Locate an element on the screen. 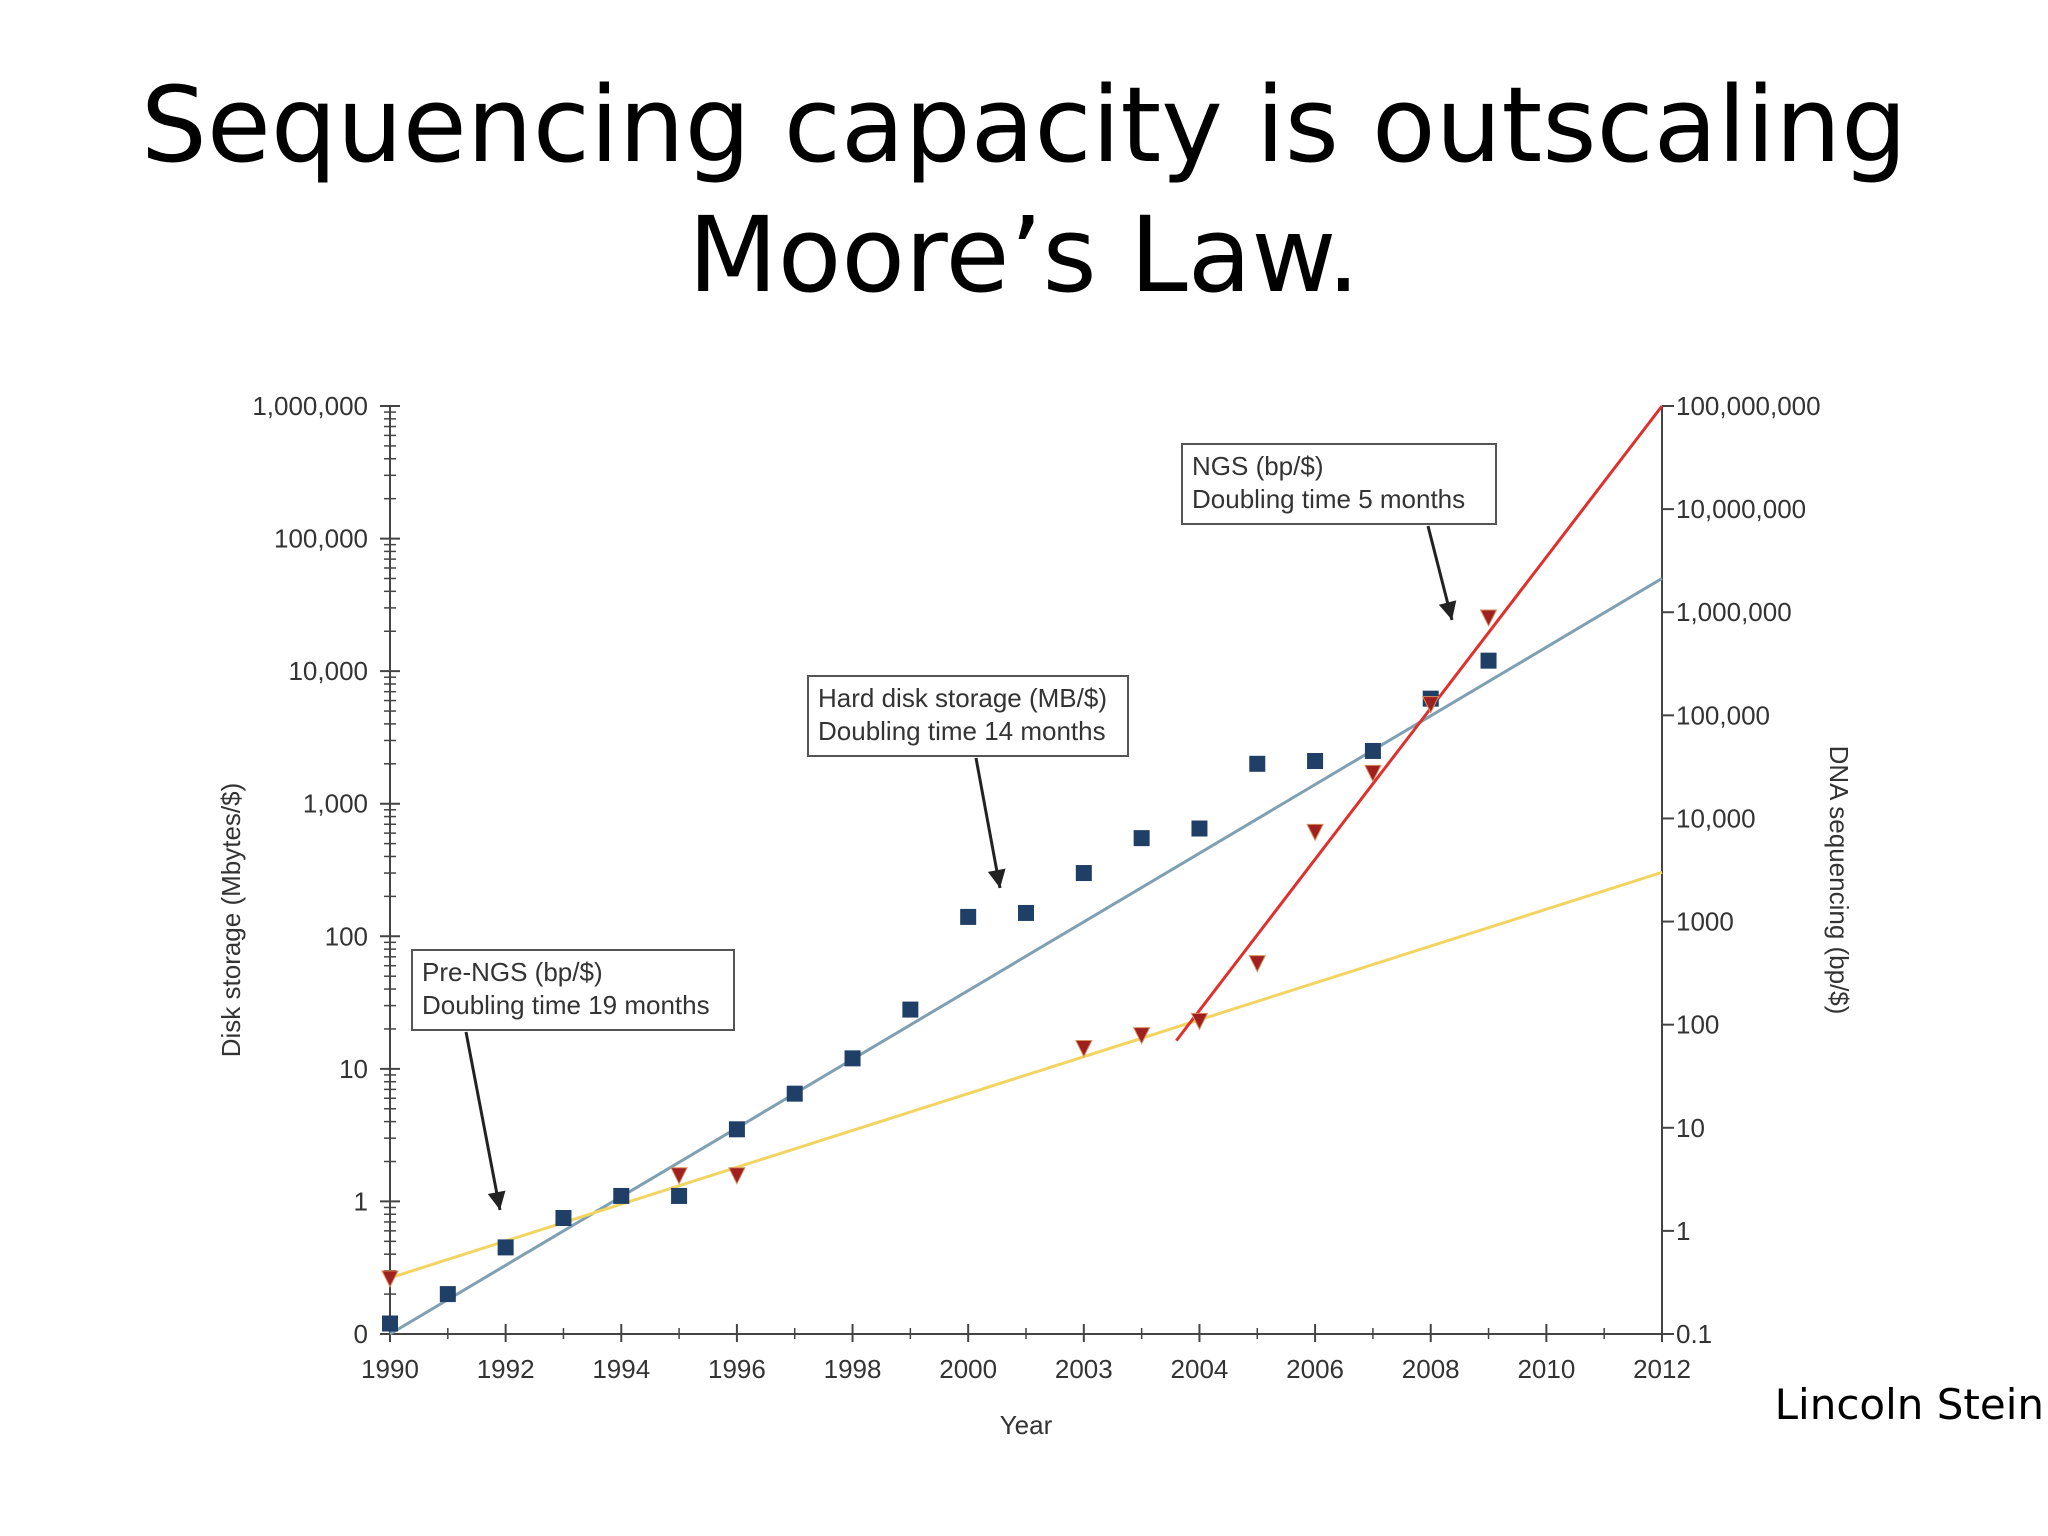 This screenshot has height=1536, width=2048. annotation-line1: Pre-NGS (bp/$) is located at coordinates (512, 972).